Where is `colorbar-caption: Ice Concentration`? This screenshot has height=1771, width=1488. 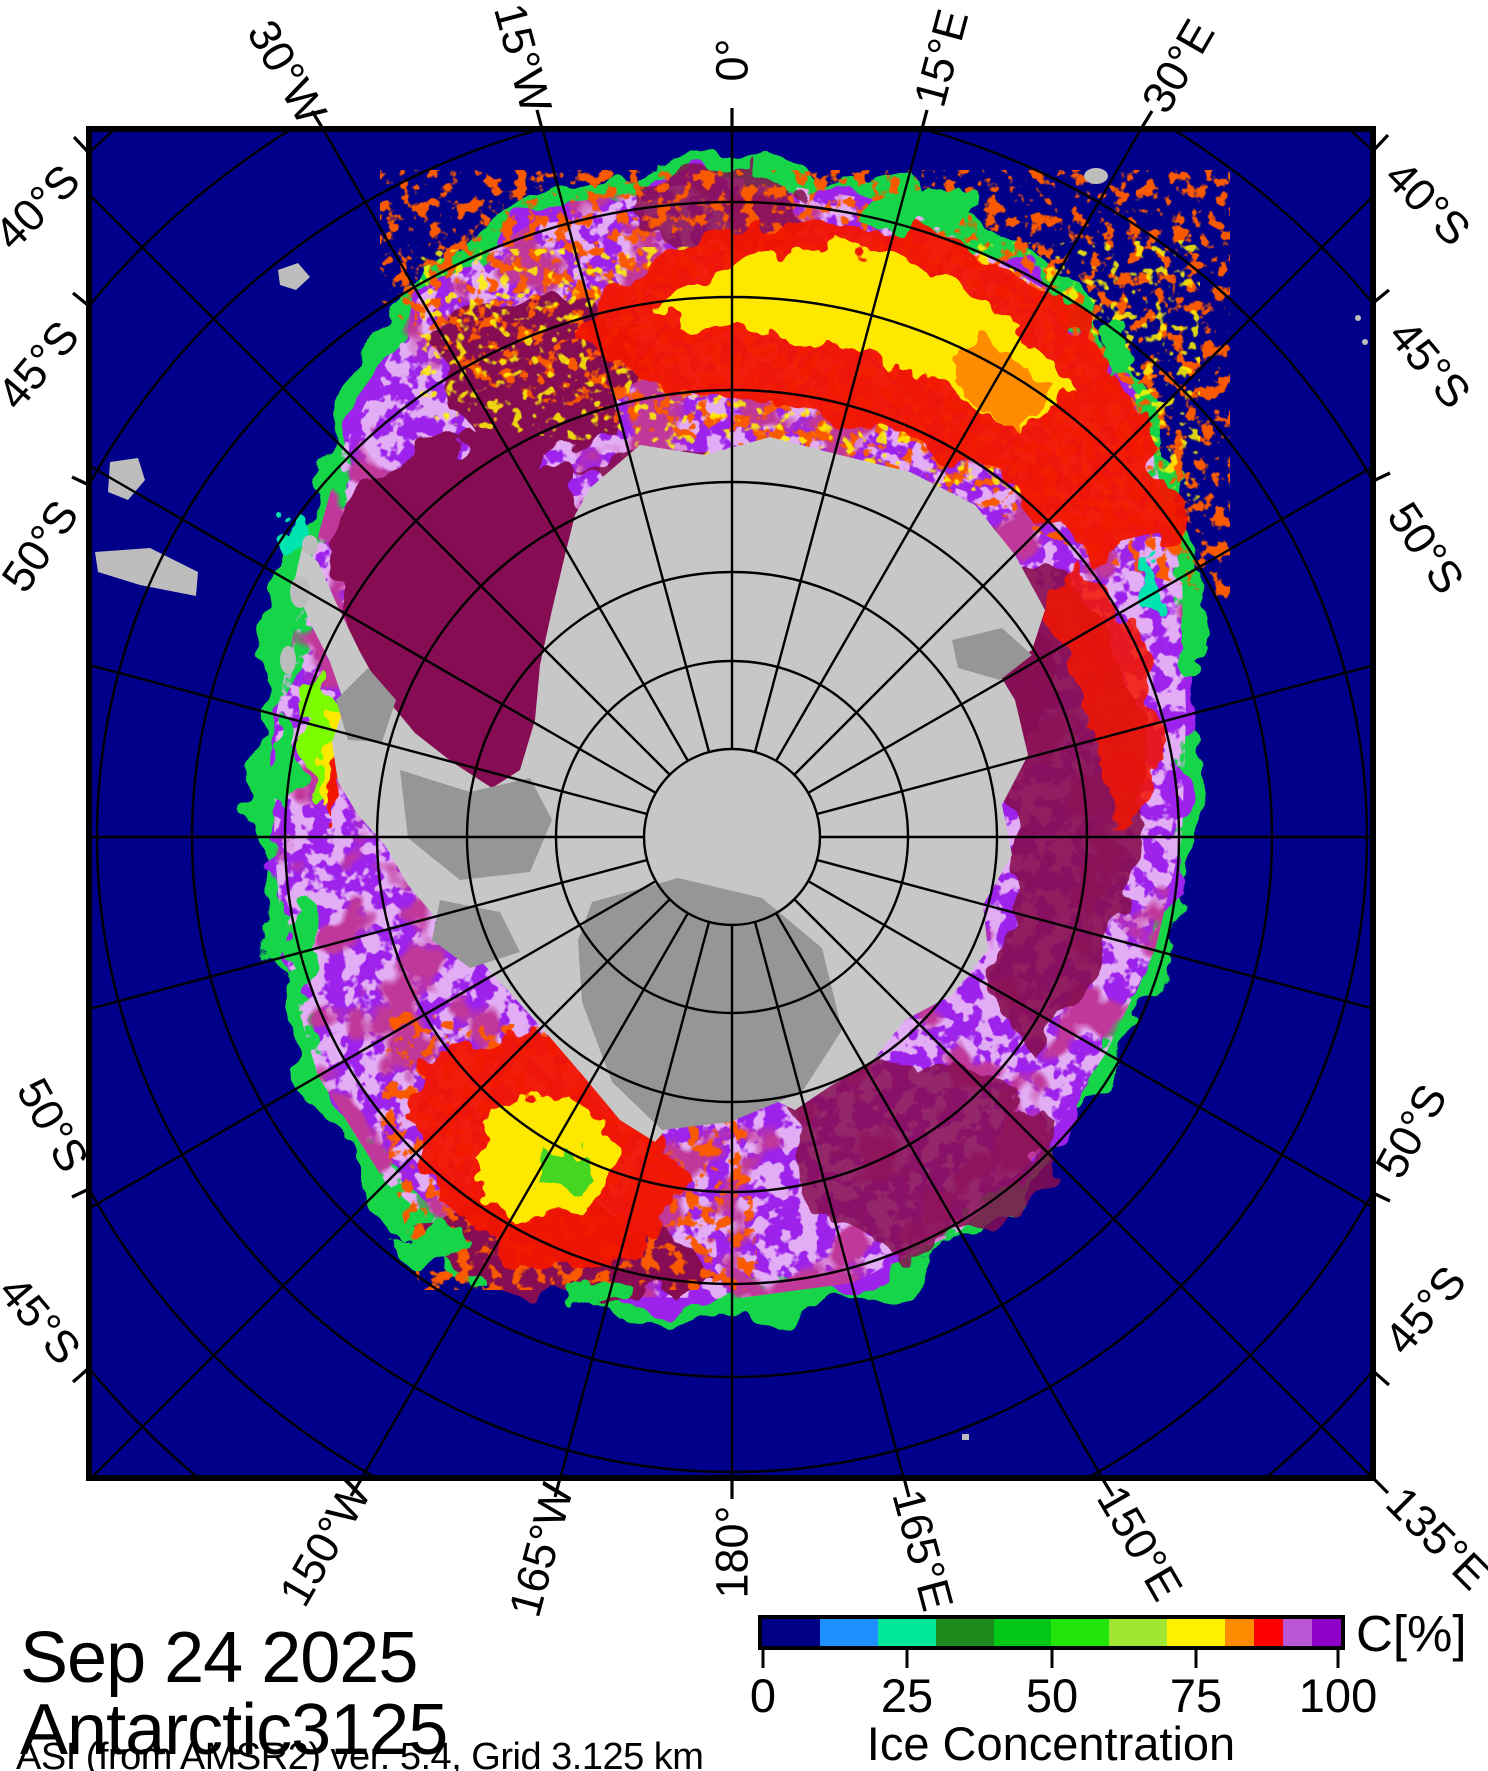
colorbar-caption: Ice Concentration is located at coordinates (1051, 1743).